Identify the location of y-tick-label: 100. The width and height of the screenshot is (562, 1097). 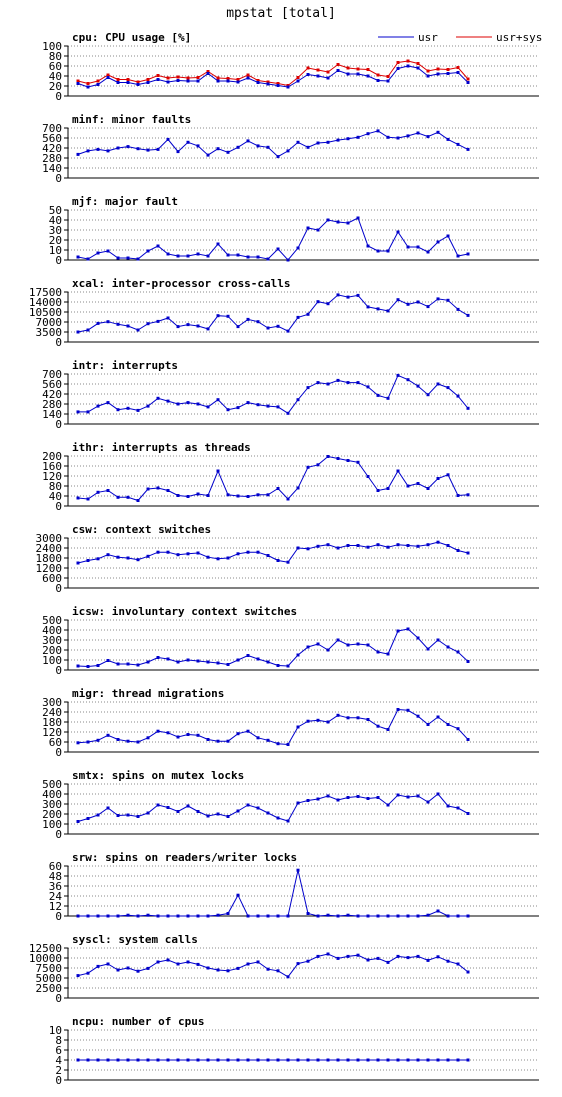
(52, 46).